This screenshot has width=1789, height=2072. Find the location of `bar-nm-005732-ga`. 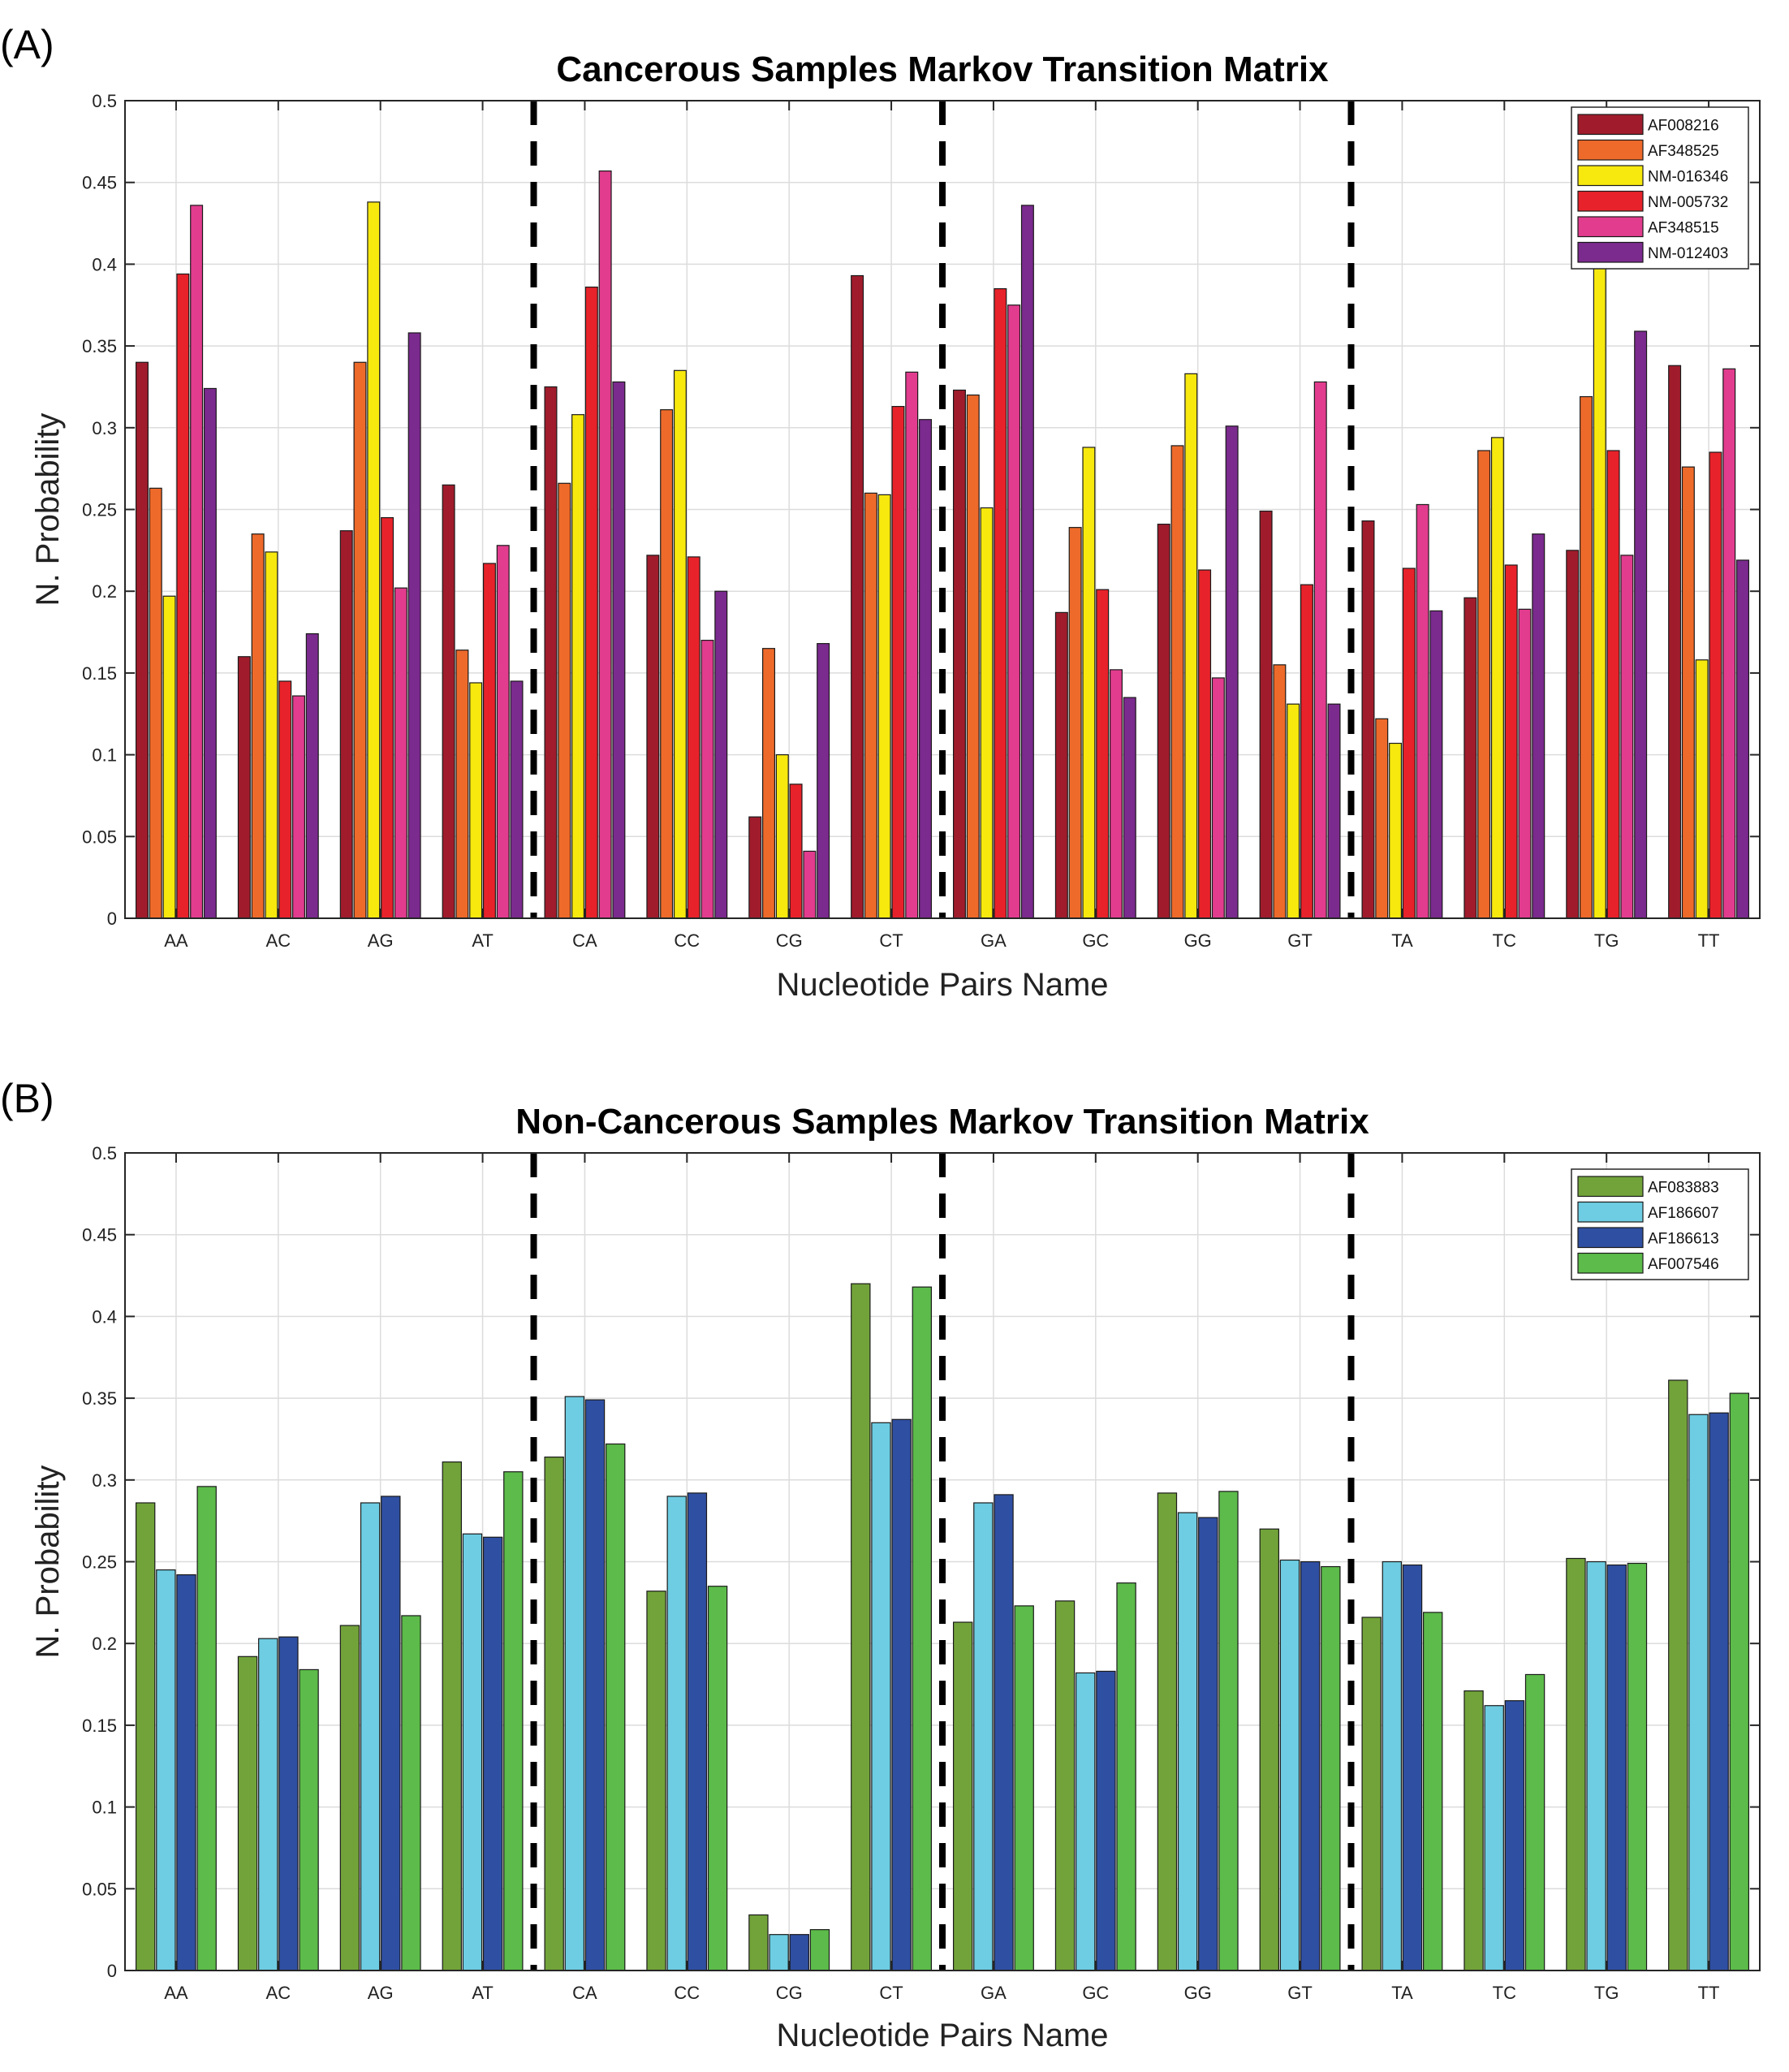

bar-nm-005732-ga is located at coordinates (1000, 603).